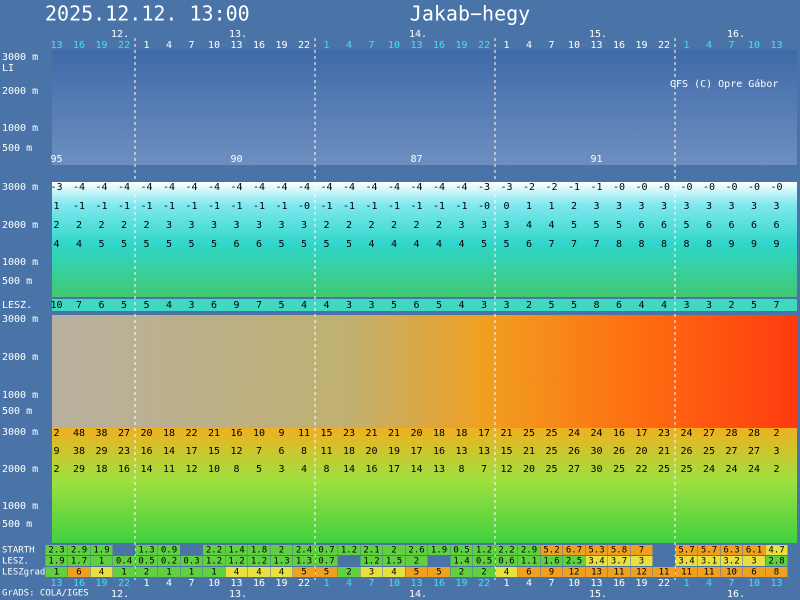  What do you see at coordinates (754, 551) in the screenshot?
I see `cell-value: 6.1` at bounding box center [754, 551].